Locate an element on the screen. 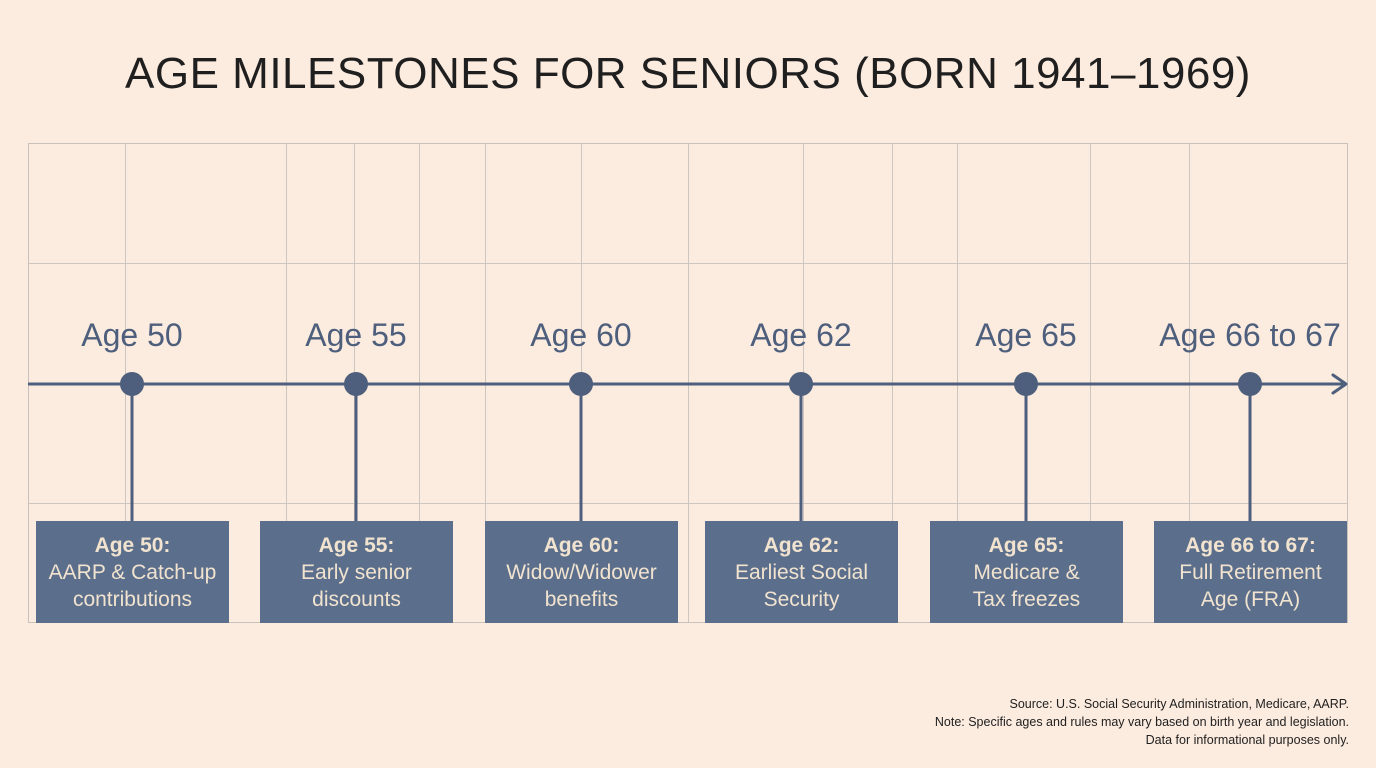 This screenshot has height=768, width=1376. milestone-heading: Age 65: is located at coordinates (1026, 545).